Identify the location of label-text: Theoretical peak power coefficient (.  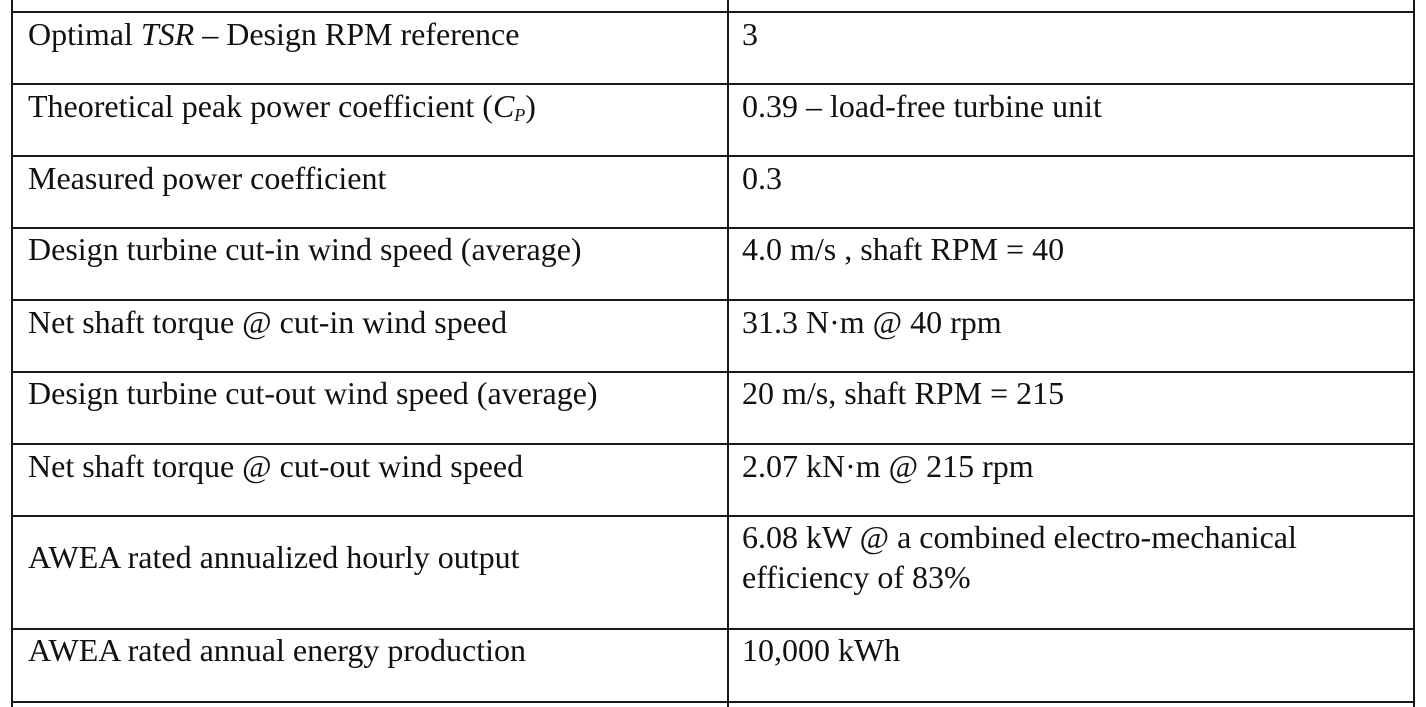
(260, 106).